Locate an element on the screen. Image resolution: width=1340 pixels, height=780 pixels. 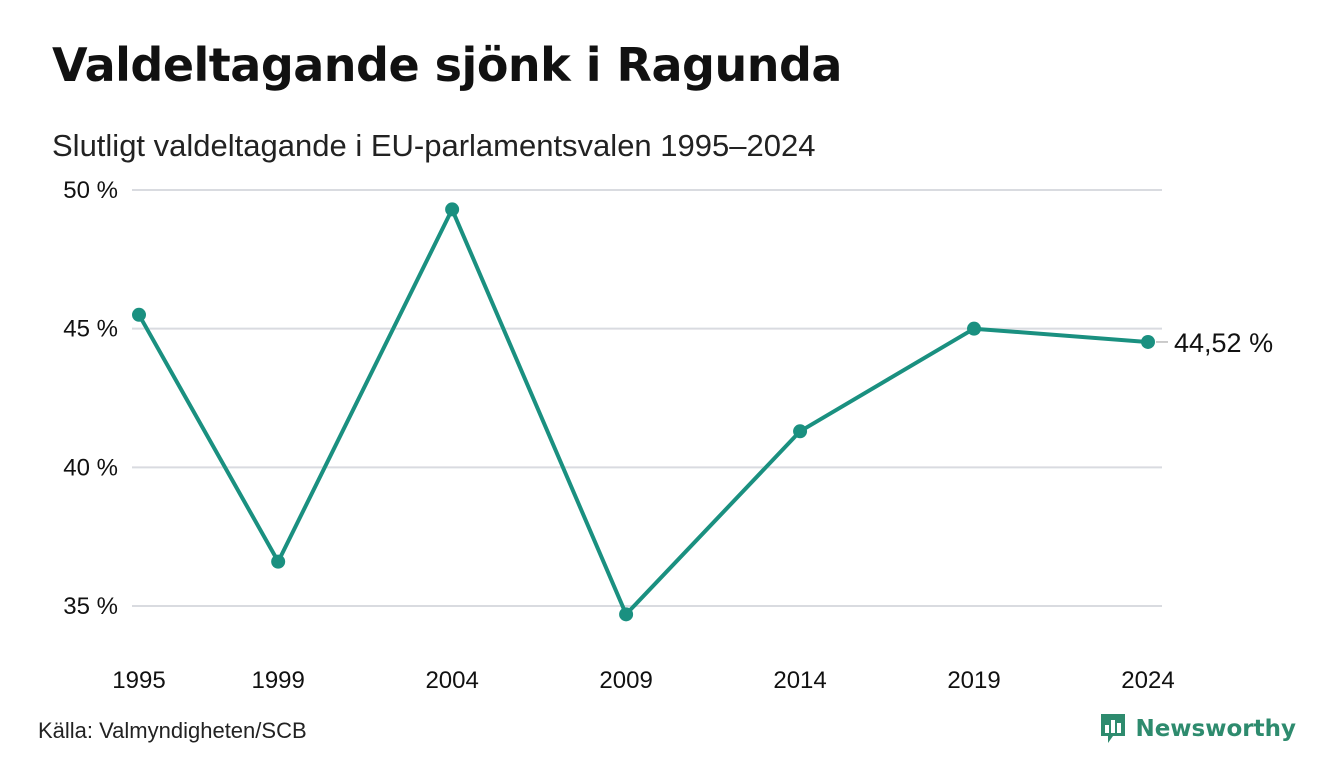
data-point-2019 is located at coordinates (974, 328).